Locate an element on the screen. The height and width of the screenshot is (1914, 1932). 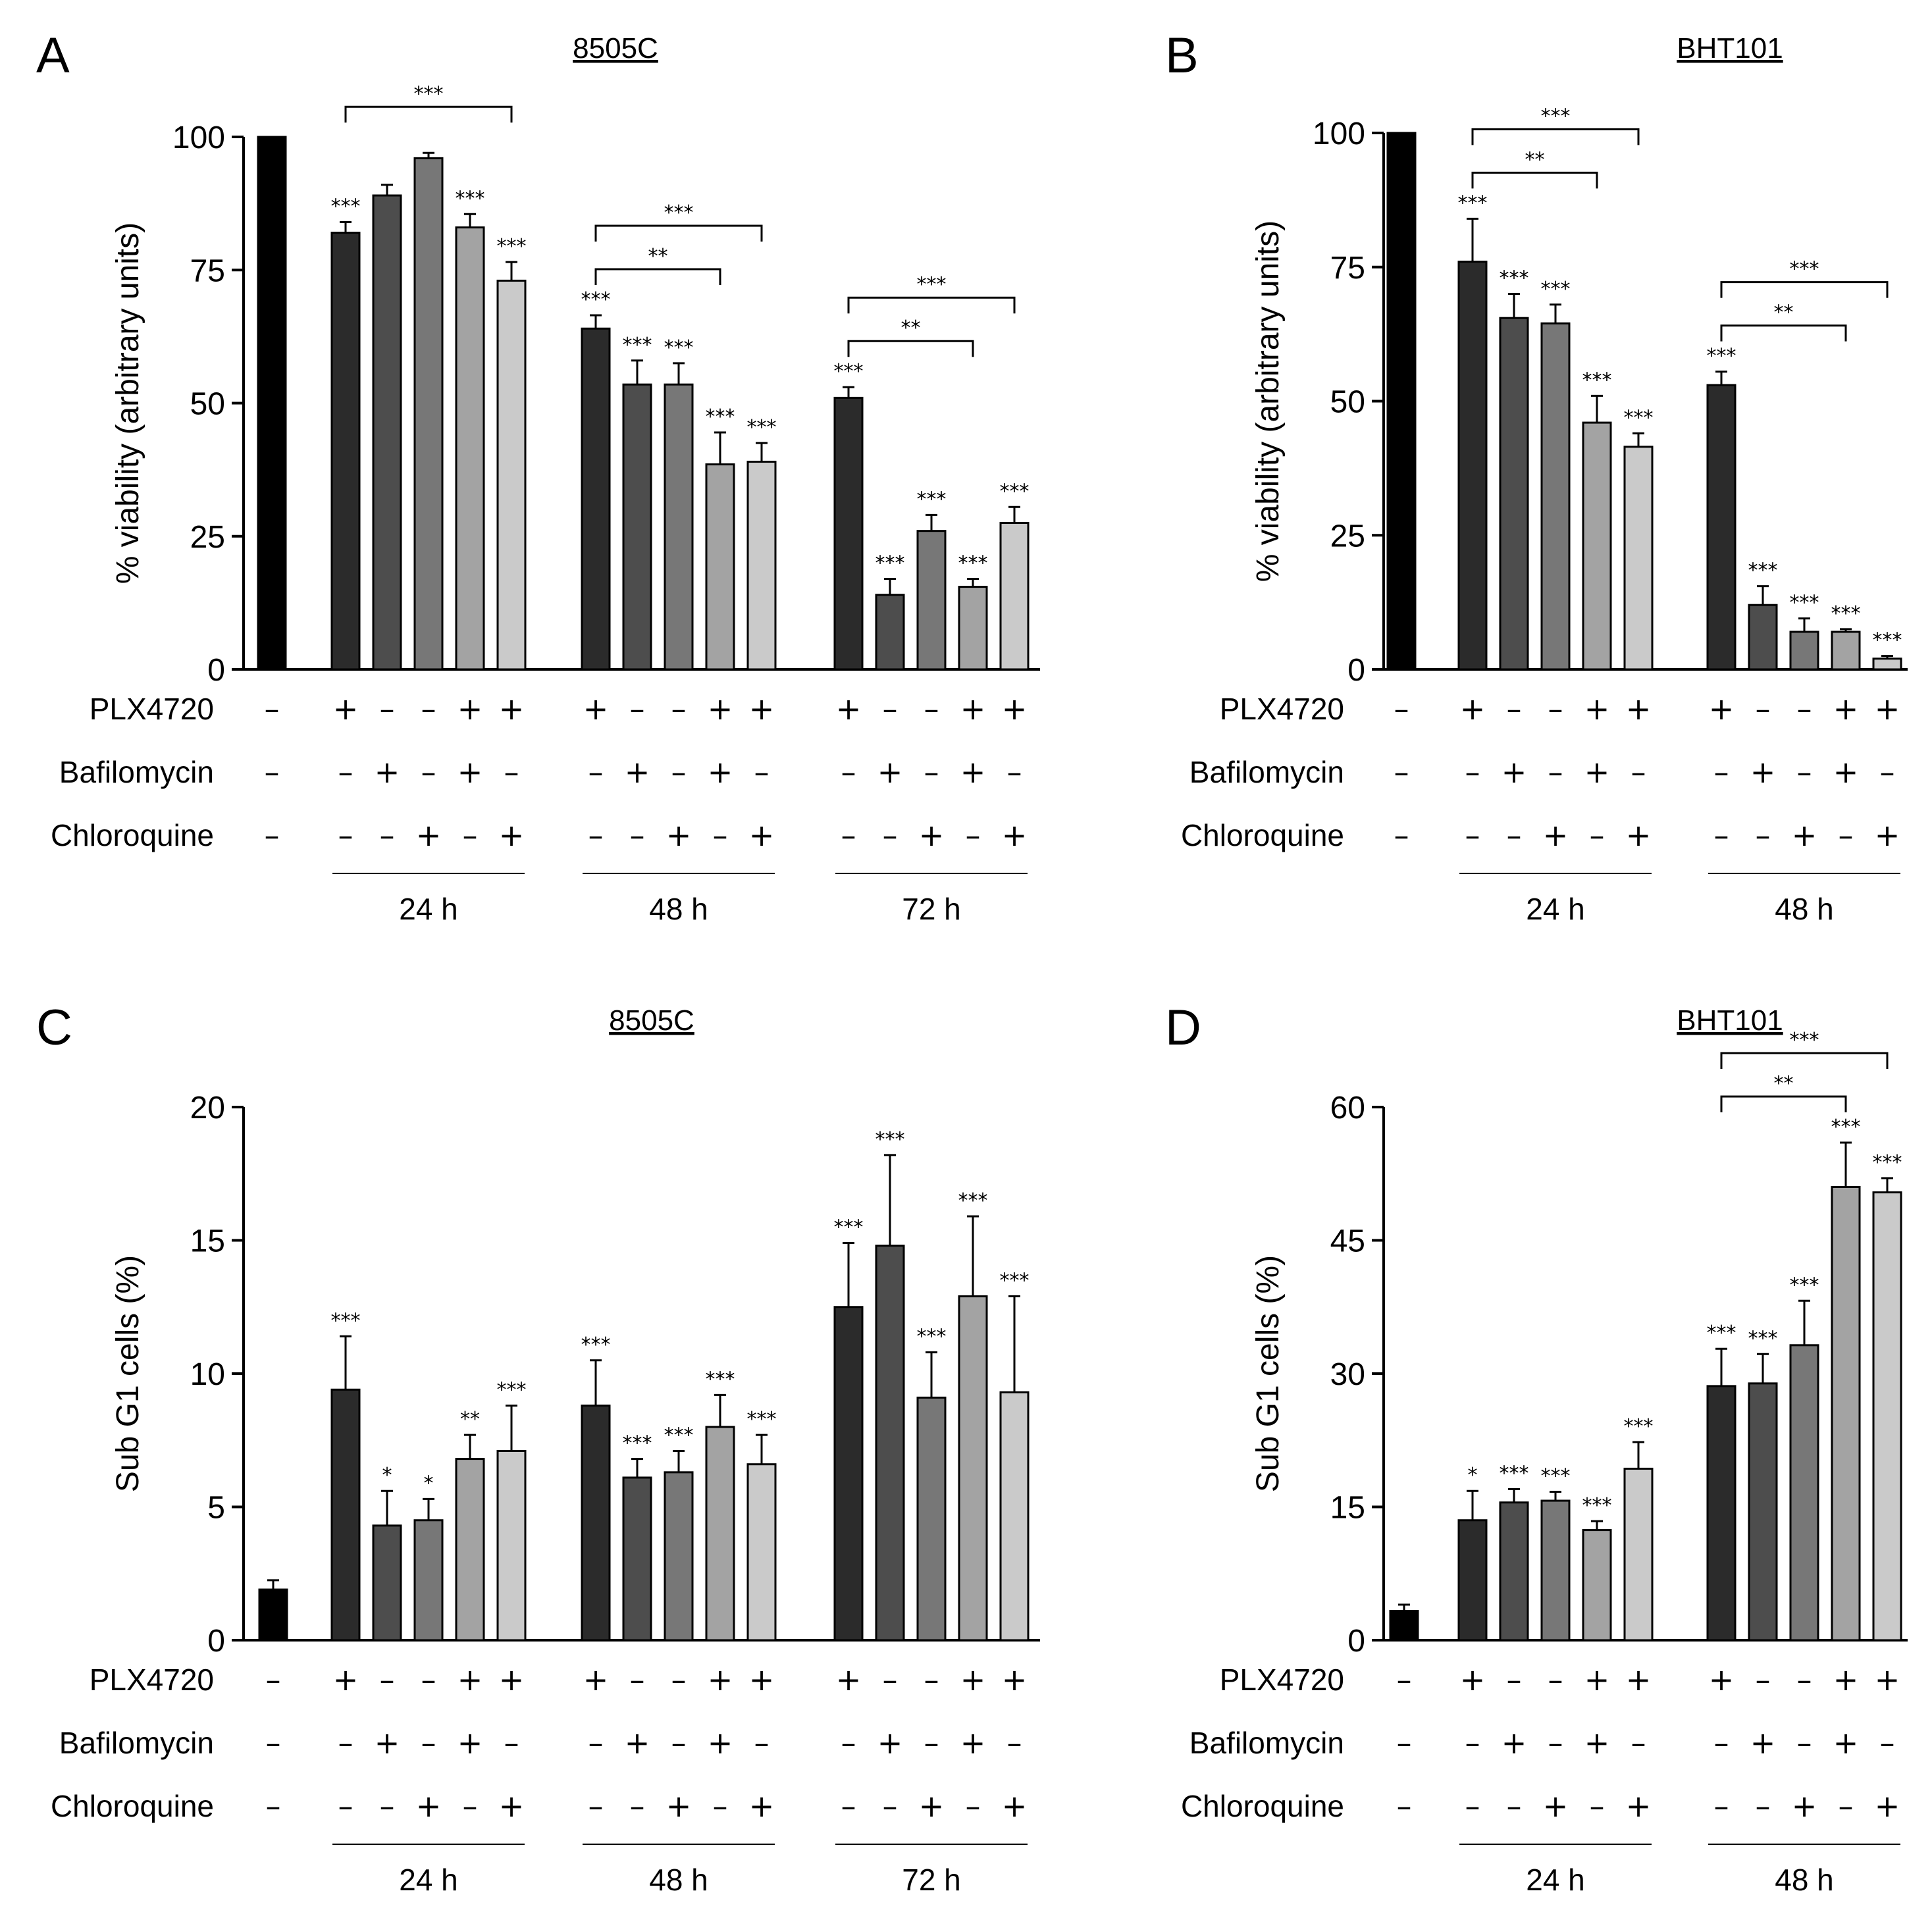
bracket-stars: ** is located at coordinates (911, 329).